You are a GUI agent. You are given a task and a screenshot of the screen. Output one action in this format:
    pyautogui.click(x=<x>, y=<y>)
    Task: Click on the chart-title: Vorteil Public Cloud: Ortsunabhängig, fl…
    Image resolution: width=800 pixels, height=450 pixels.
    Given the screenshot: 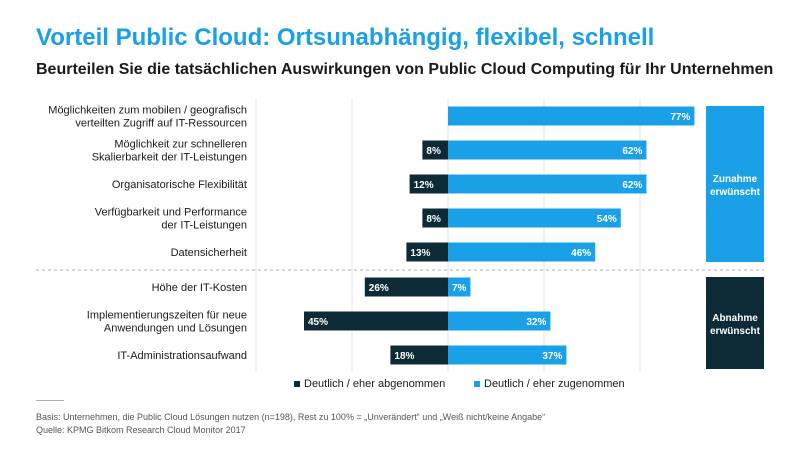 What is the action you would take?
    pyautogui.click(x=345, y=37)
    